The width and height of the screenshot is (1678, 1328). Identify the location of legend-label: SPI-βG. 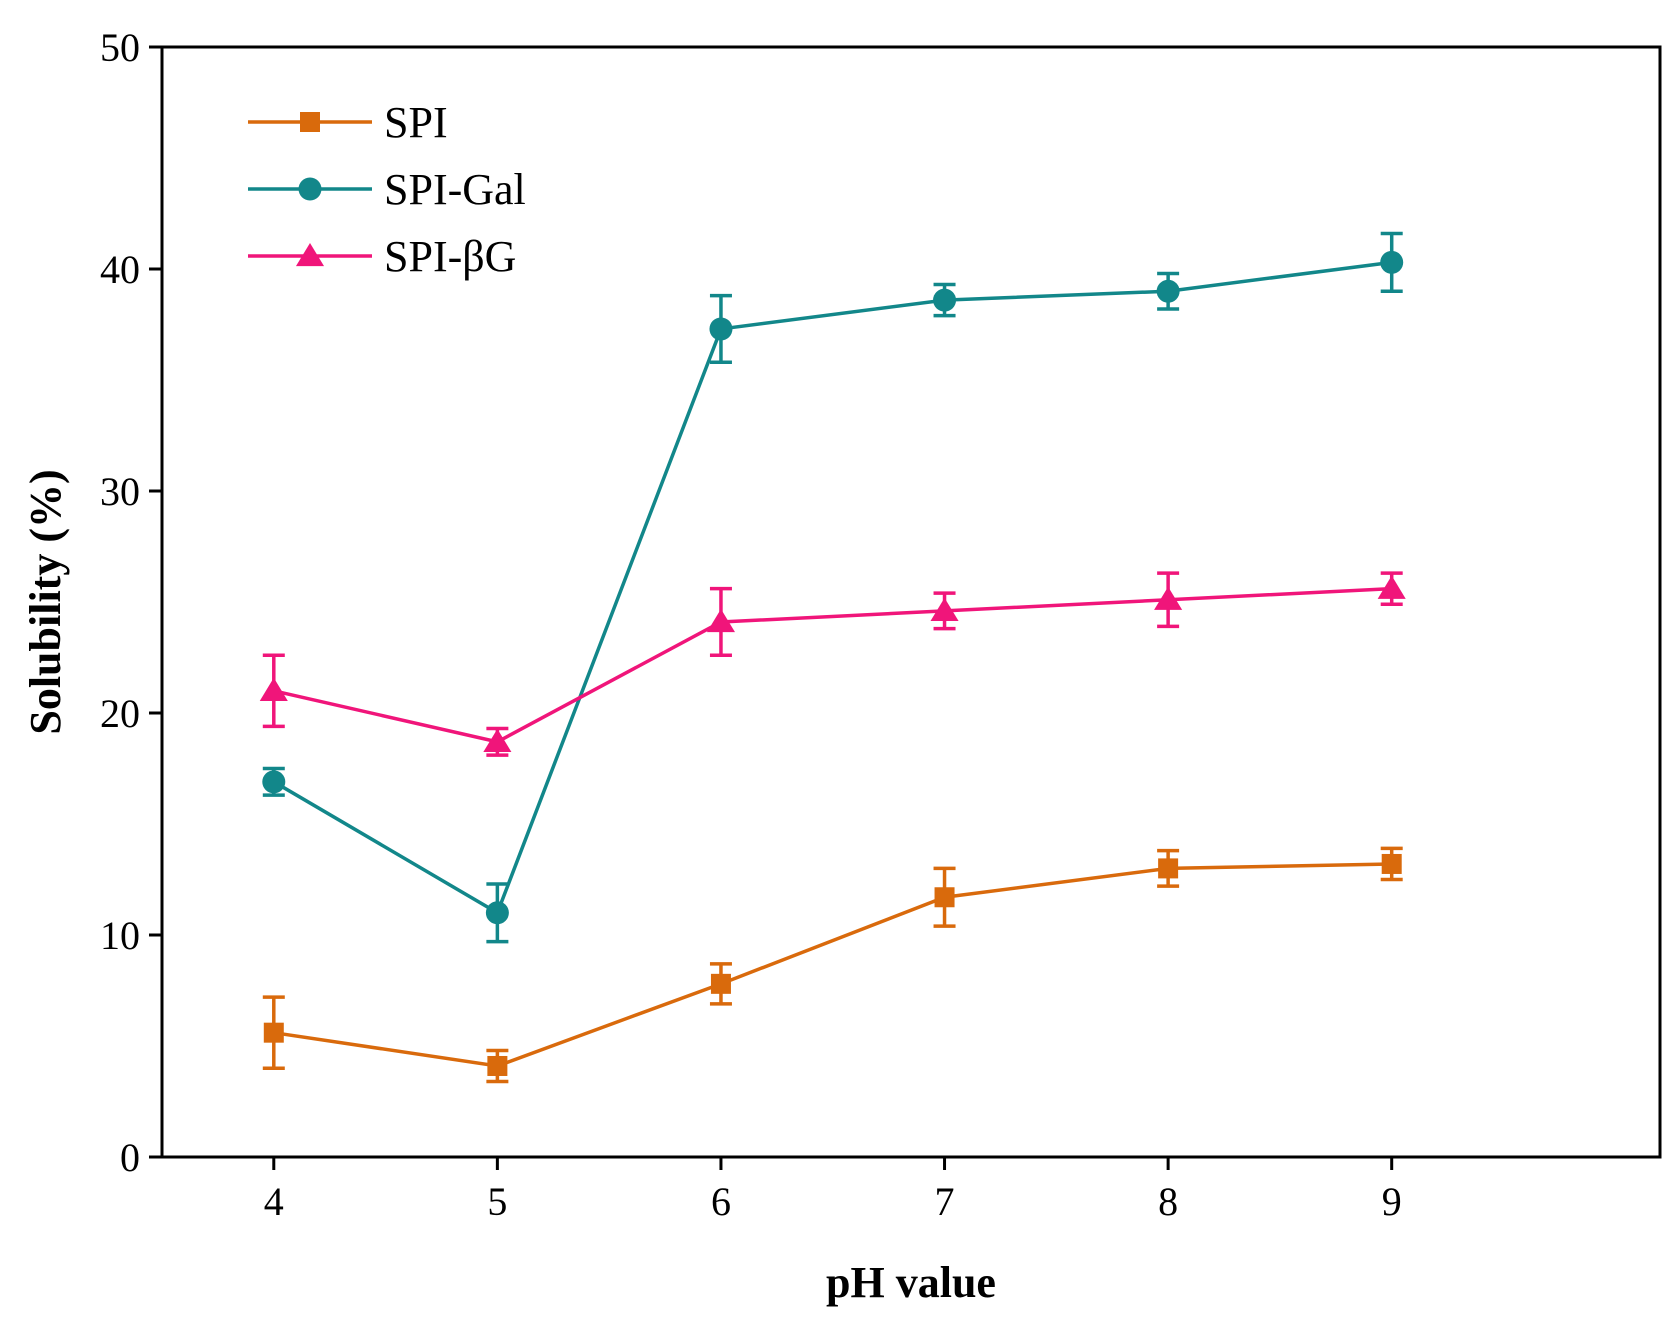
(450, 256).